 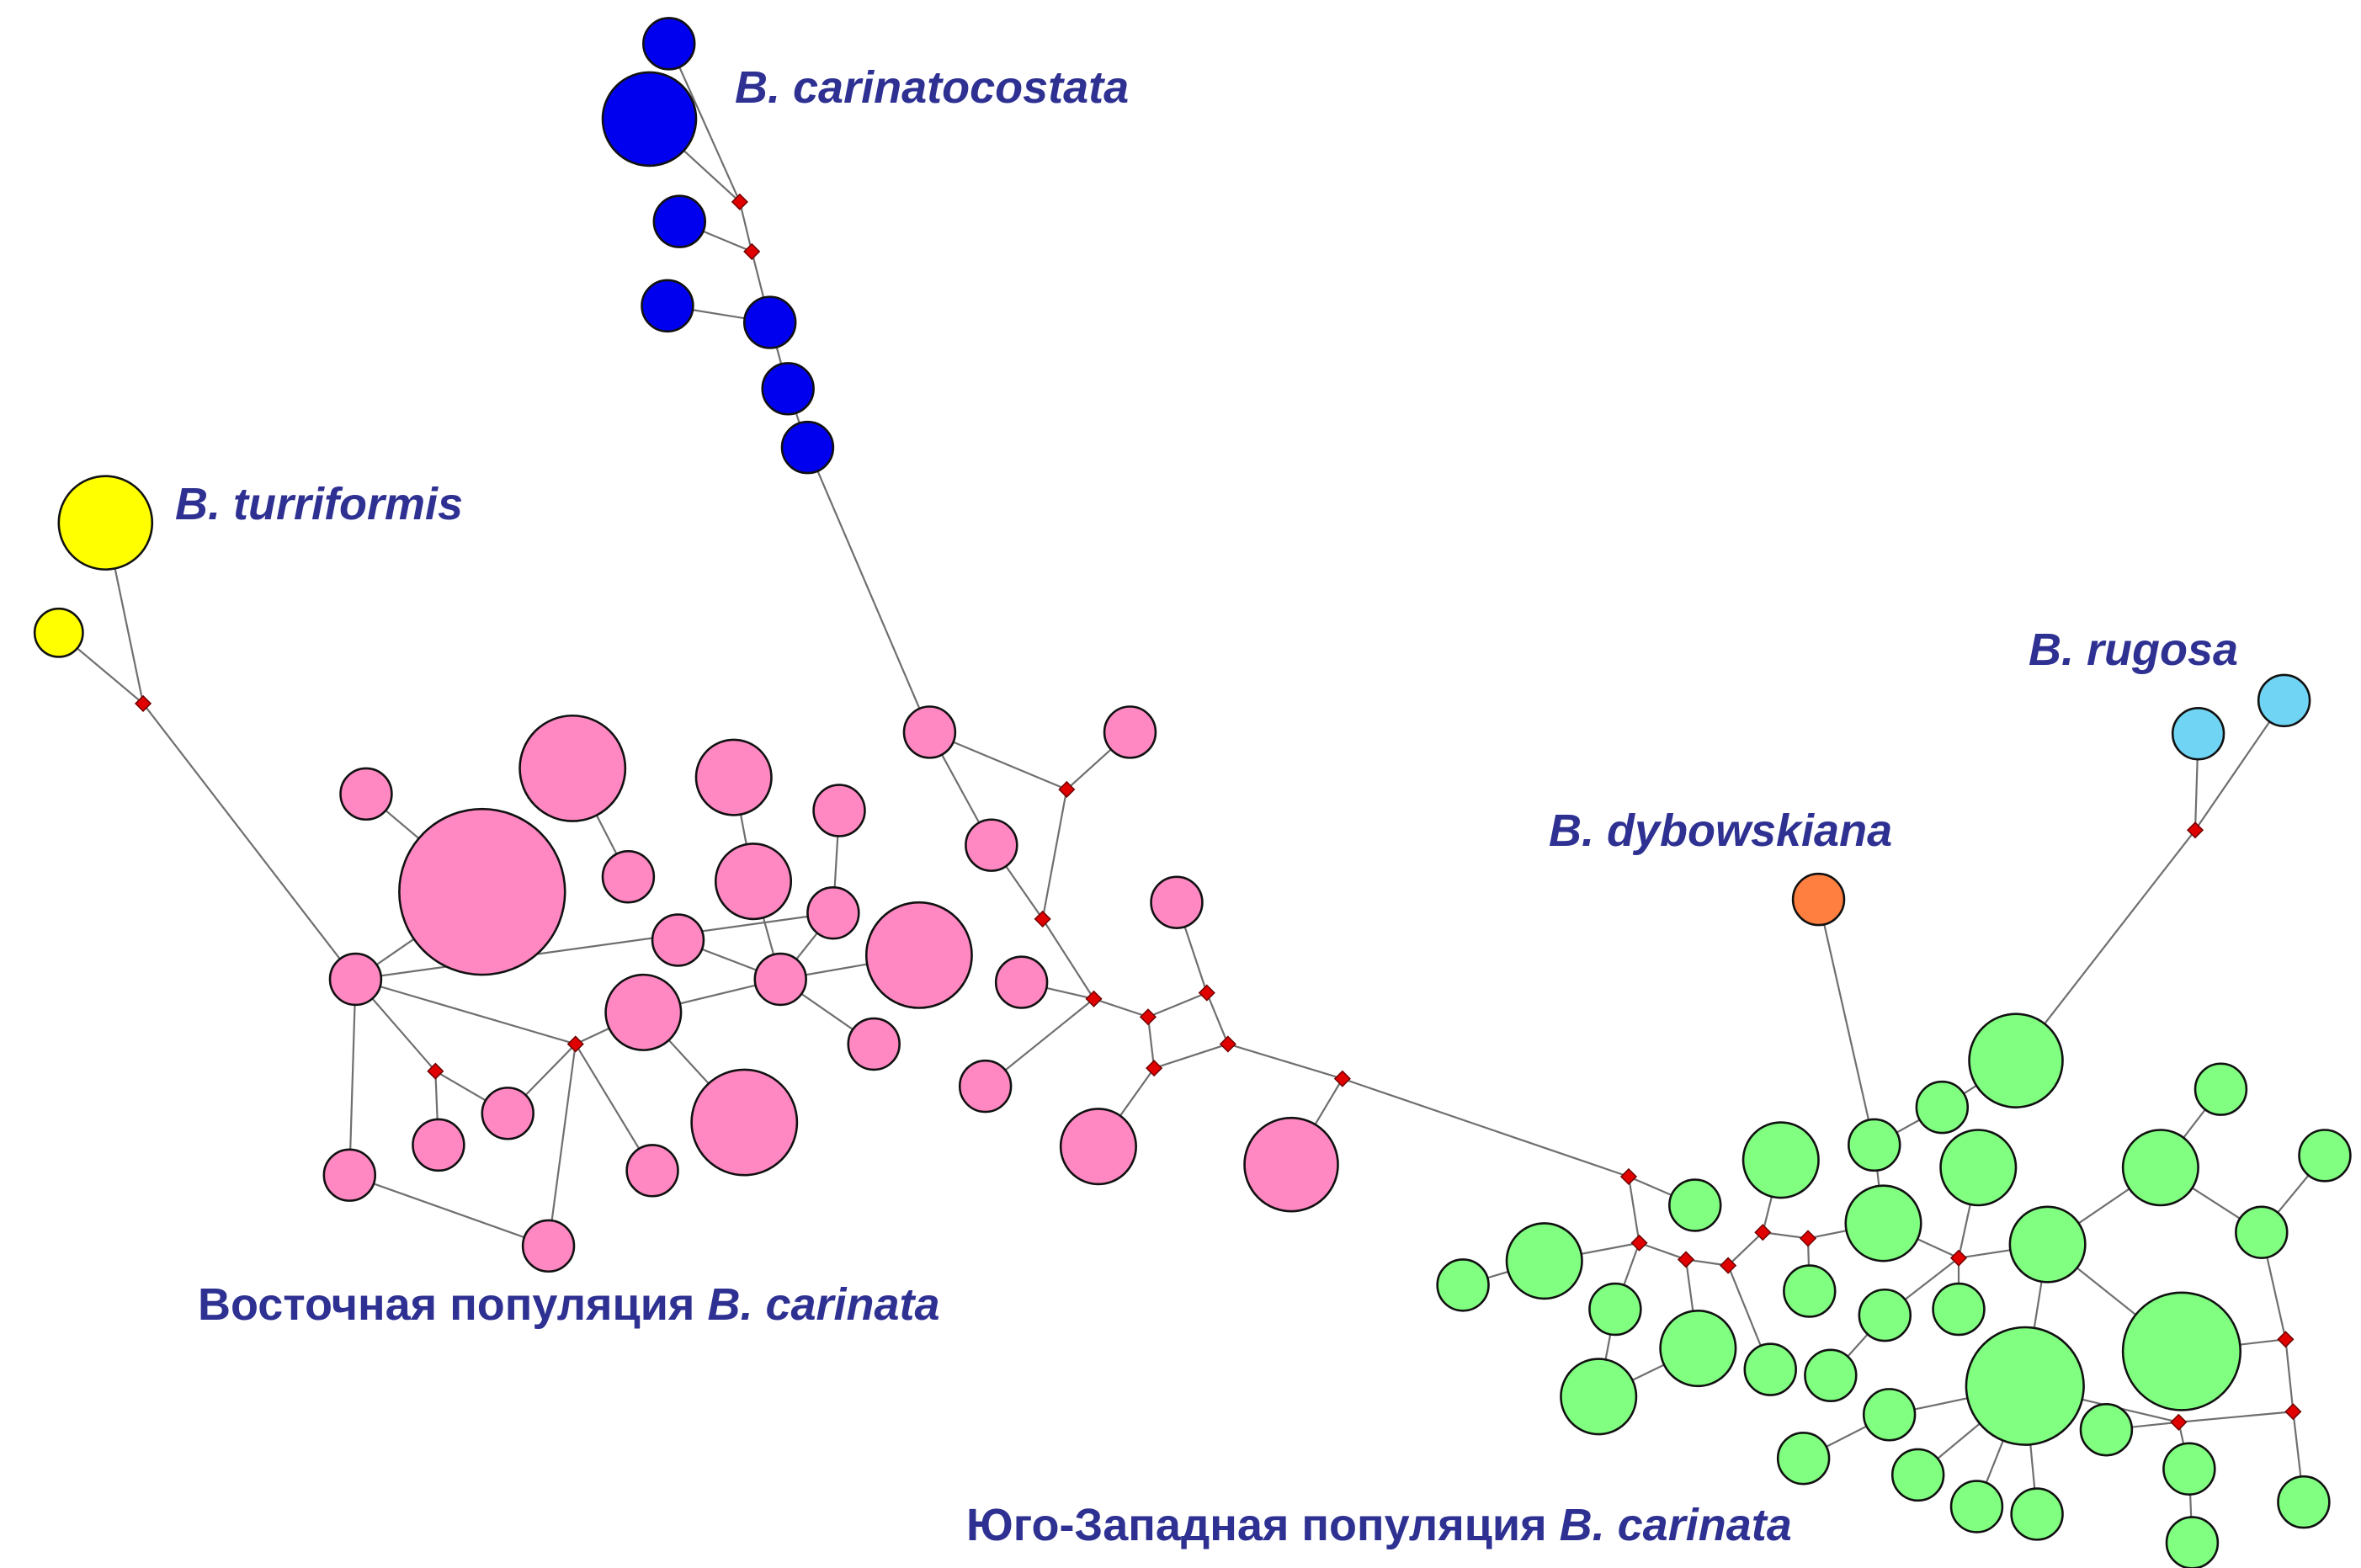 I want to click on label-eastern-species: B. carinata, so click(x=823, y=1304).